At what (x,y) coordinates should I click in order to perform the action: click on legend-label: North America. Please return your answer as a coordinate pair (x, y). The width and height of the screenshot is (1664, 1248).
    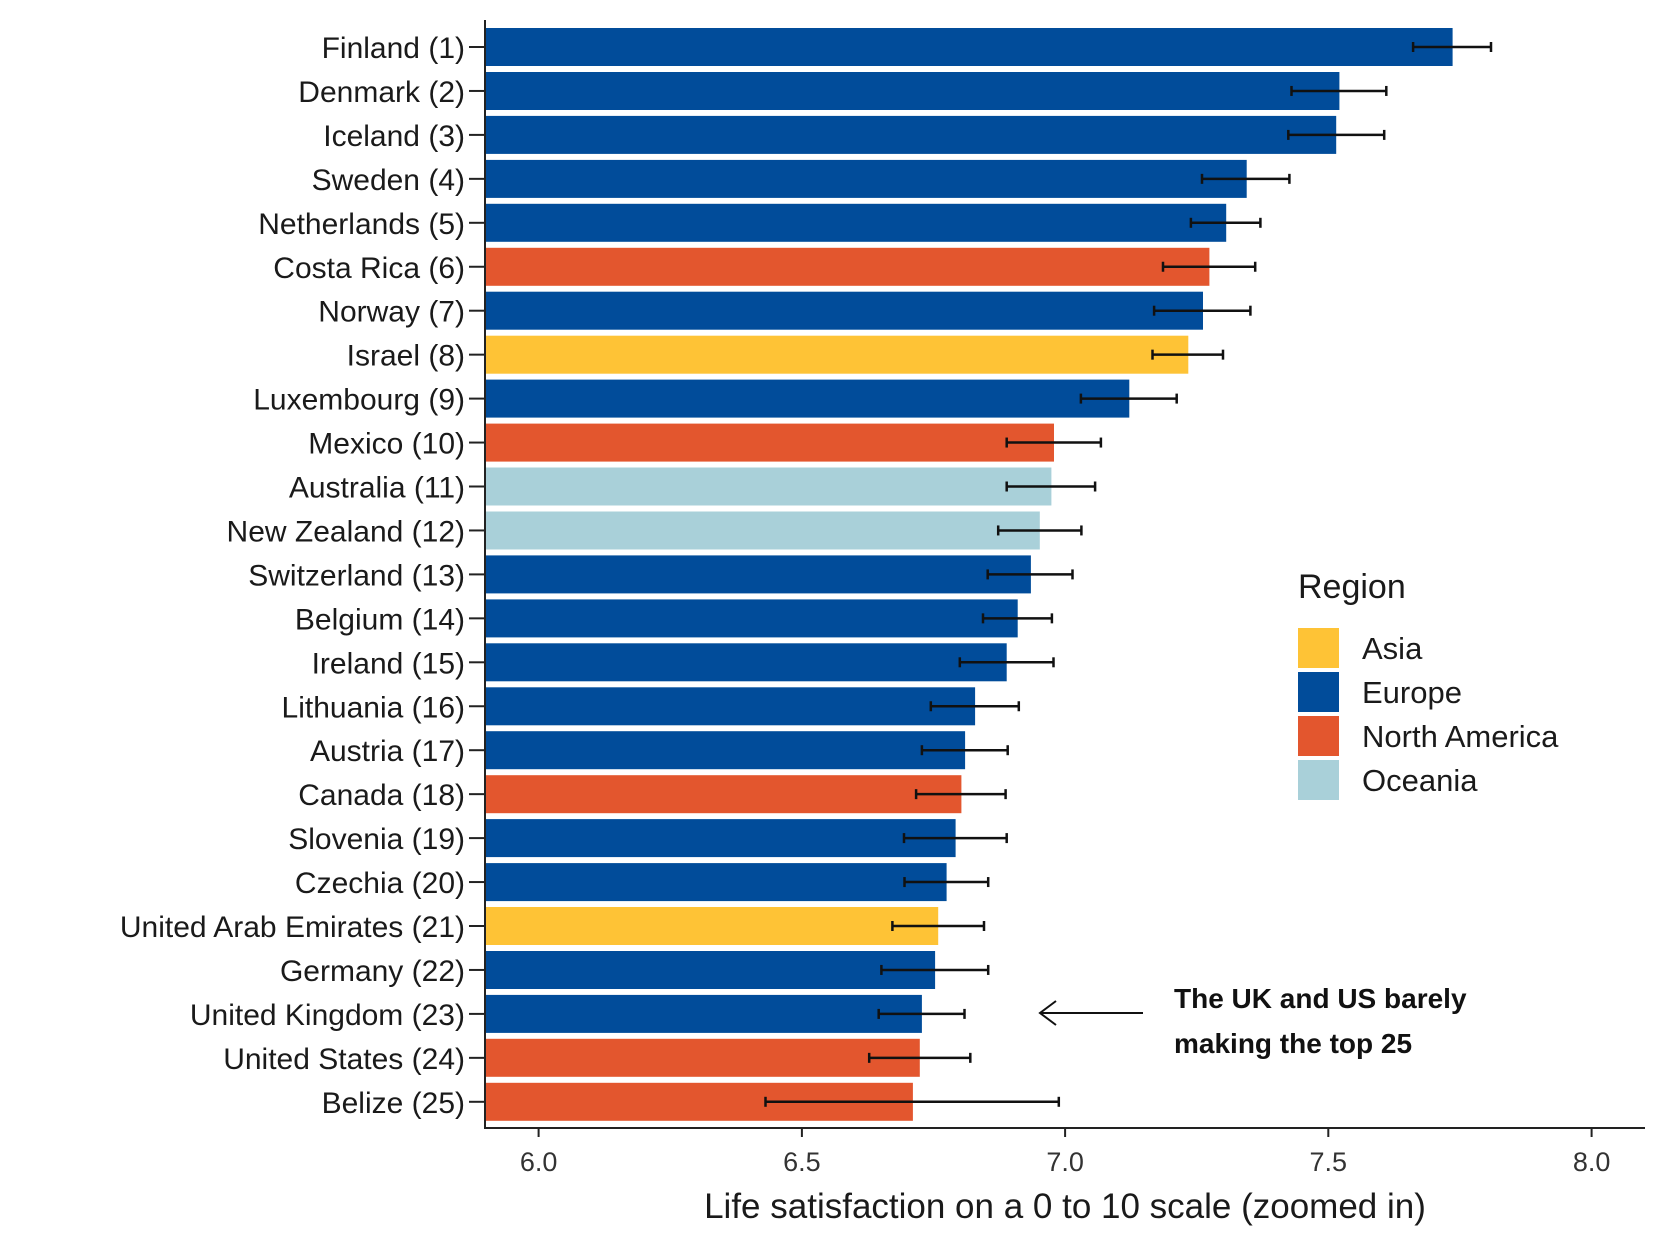
    Looking at the image, I should click on (1460, 736).